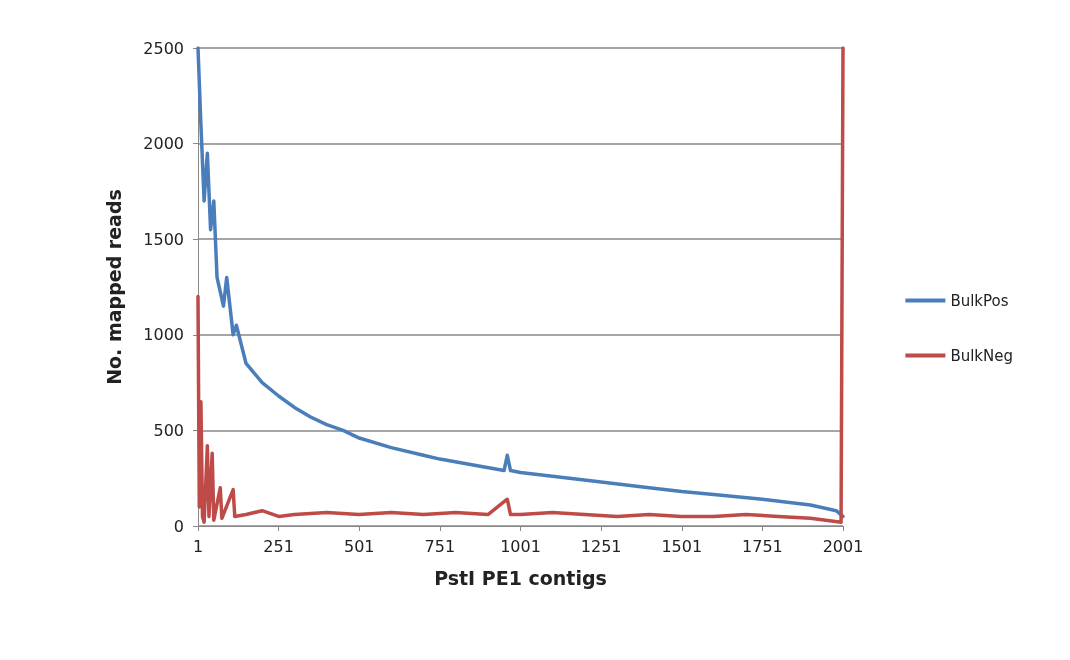 This screenshot has height=660, width=1070. Describe the element at coordinates (278, 546) in the screenshot. I see `x-tick-label: 251` at that location.